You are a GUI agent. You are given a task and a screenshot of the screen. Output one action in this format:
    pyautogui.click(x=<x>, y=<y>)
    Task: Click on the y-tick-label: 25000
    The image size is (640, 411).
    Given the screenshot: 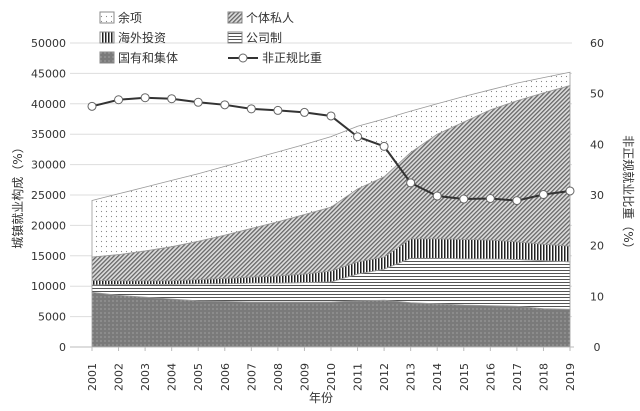 What is the action you would take?
    pyautogui.click(x=48, y=195)
    